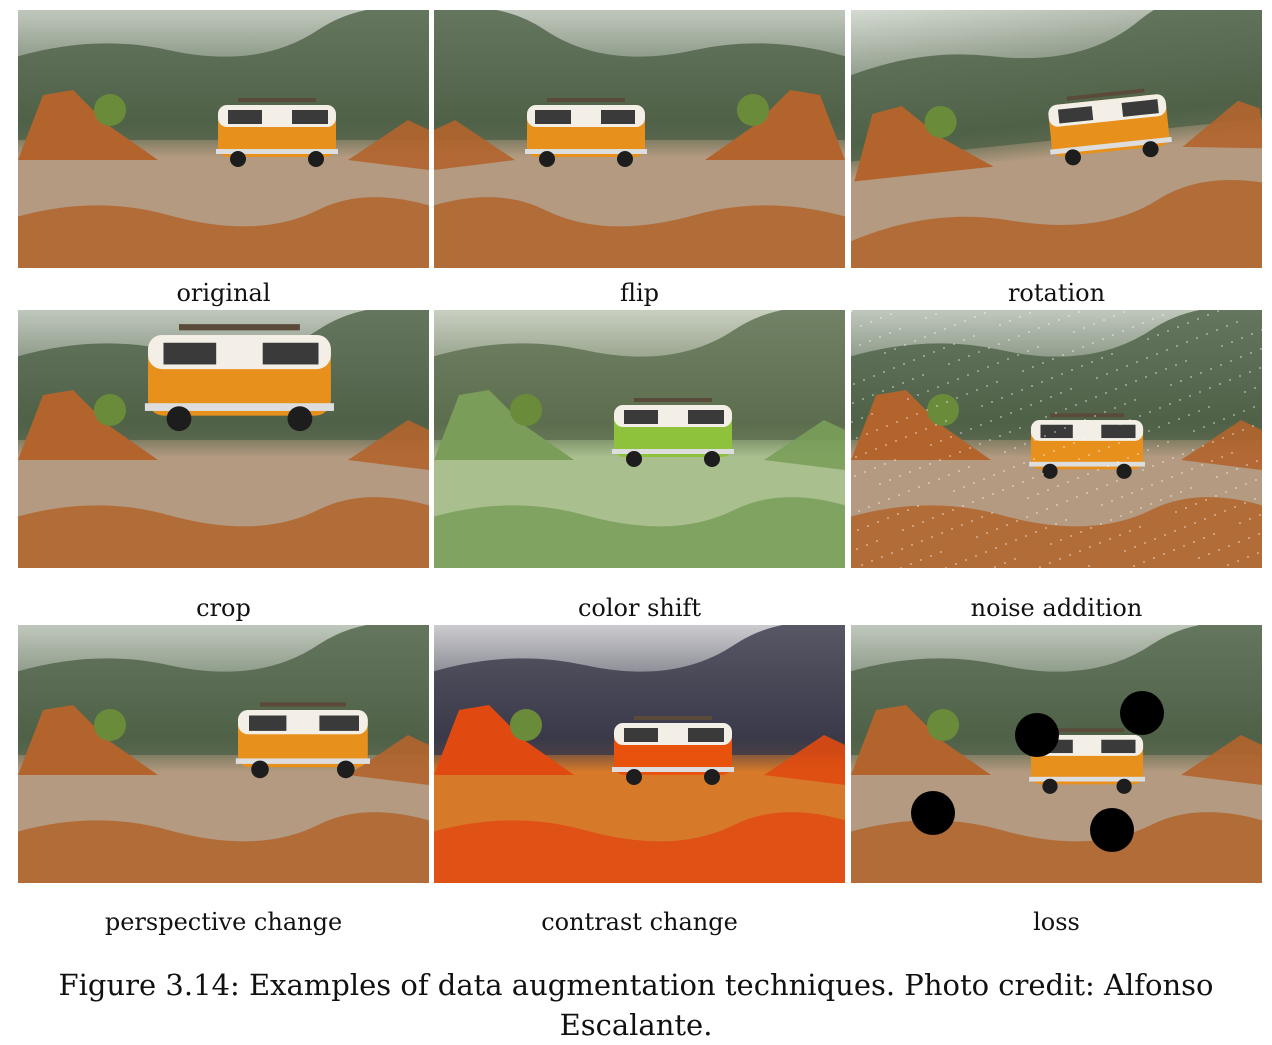 The image size is (1272, 1045). I want to click on label-contrast-change: contrast change, so click(639, 922).